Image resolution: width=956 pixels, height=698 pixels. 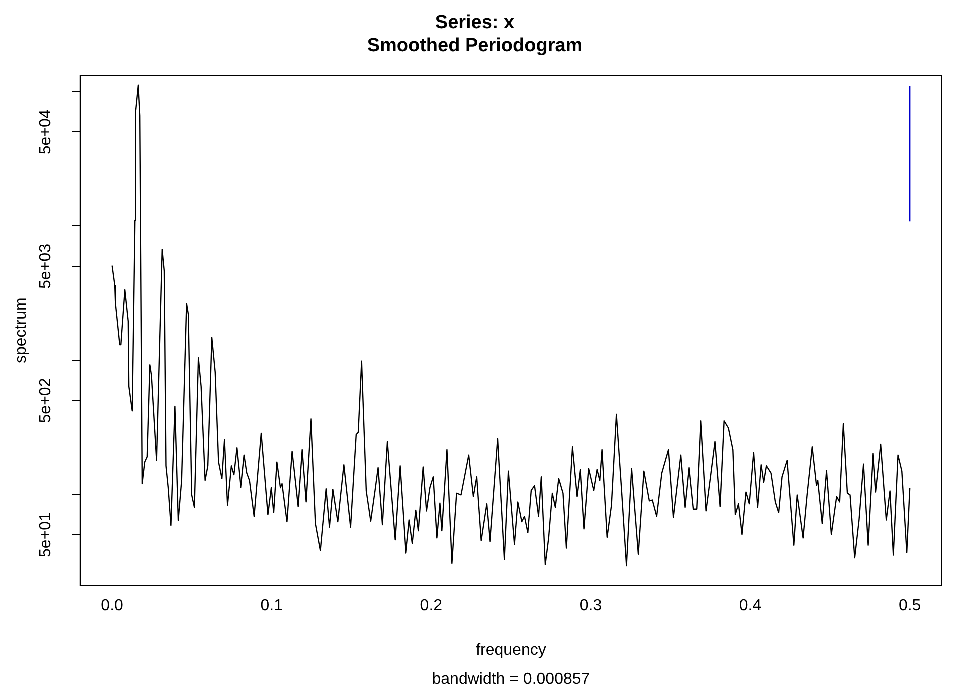 What do you see at coordinates (910, 606) in the screenshot?
I see `x-tick-label: 0.5` at bounding box center [910, 606].